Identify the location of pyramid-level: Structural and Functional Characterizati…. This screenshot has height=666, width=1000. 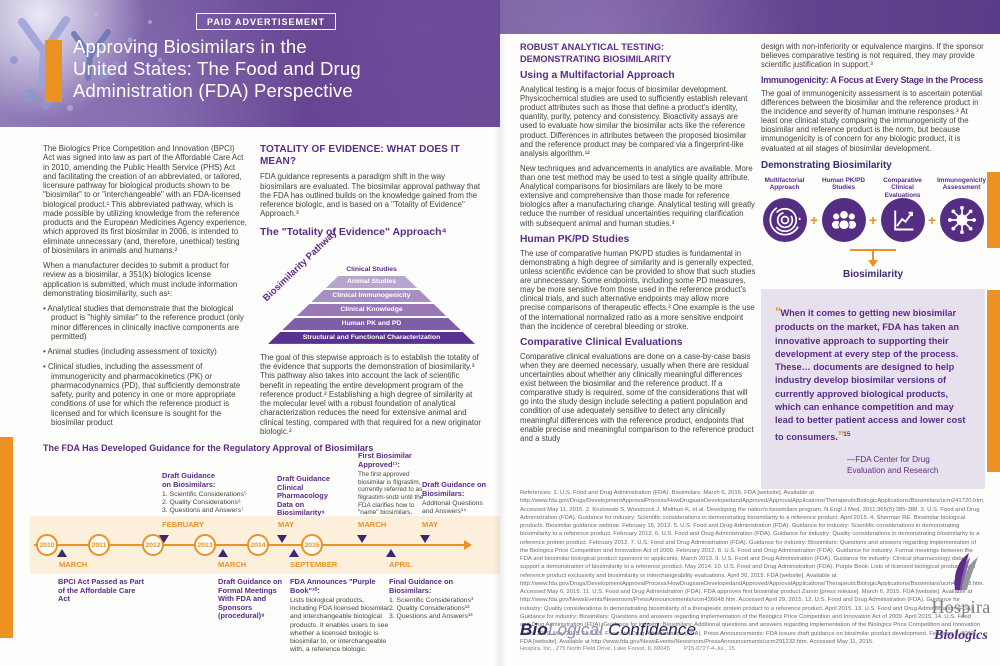
(371, 337).